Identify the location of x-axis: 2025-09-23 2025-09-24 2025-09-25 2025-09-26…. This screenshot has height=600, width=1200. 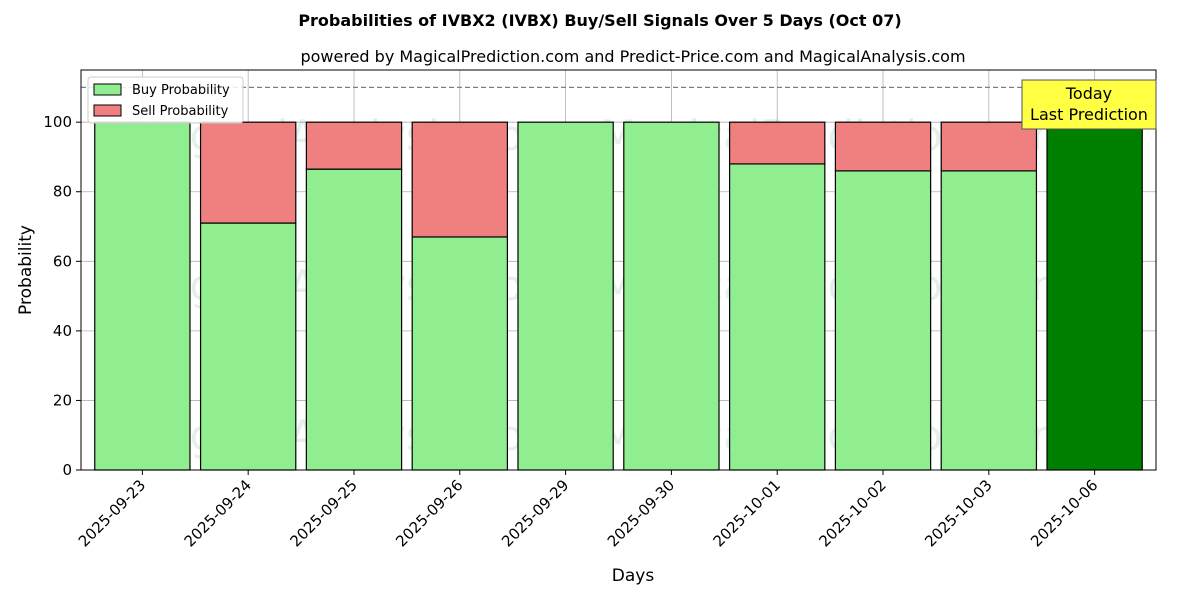
(588, 510).